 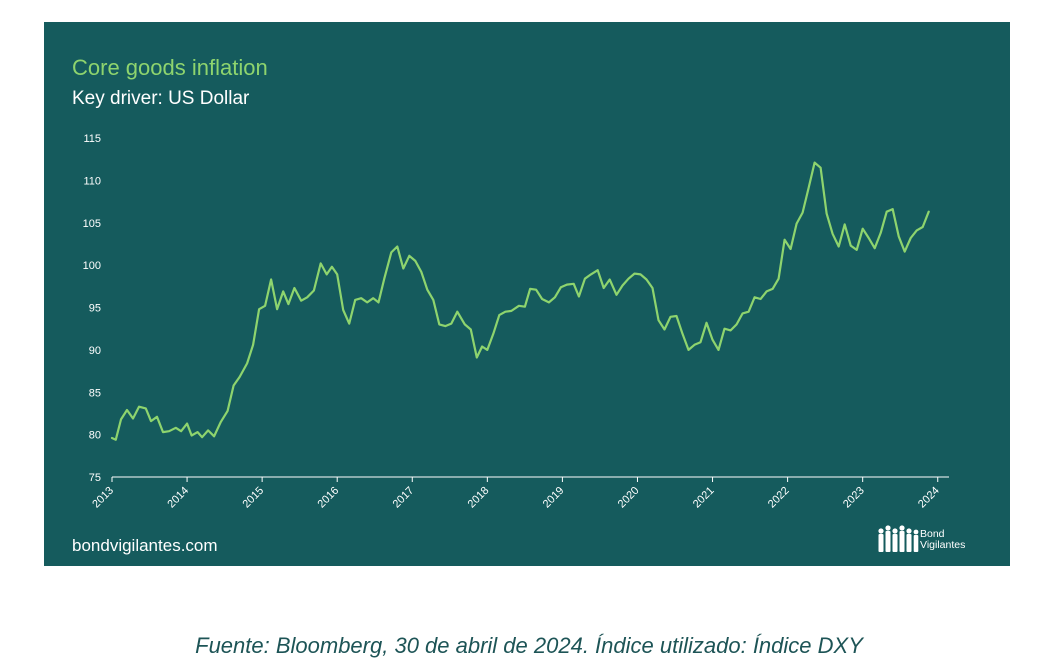 I want to click on y-tick-label: 115, so click(x=92, y=139).